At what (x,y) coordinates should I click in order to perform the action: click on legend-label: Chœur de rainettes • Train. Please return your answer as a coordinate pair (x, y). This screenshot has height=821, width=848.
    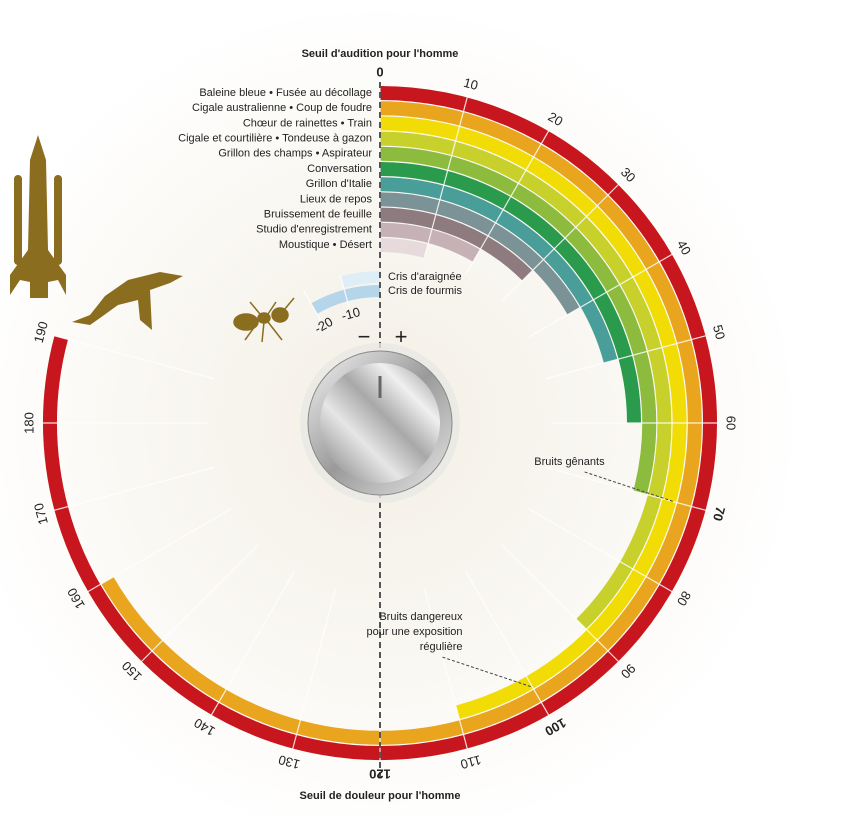
    Looking at the image, I should click on (307, 123).